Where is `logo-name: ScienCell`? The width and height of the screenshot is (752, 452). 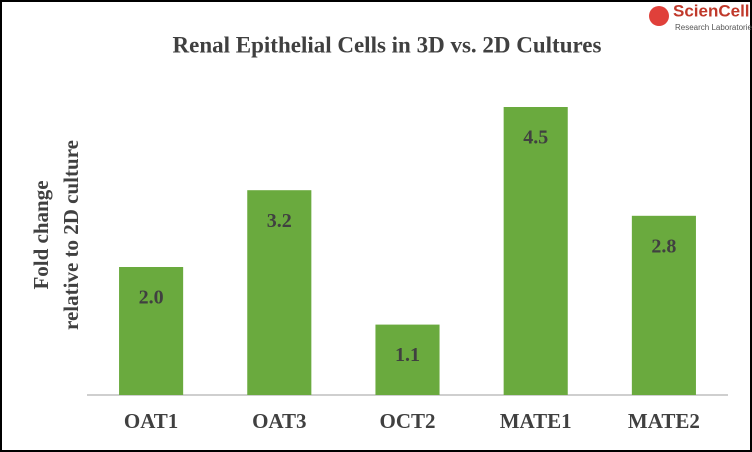 logo-name: ScienCell is located at coordinates (711, 10).